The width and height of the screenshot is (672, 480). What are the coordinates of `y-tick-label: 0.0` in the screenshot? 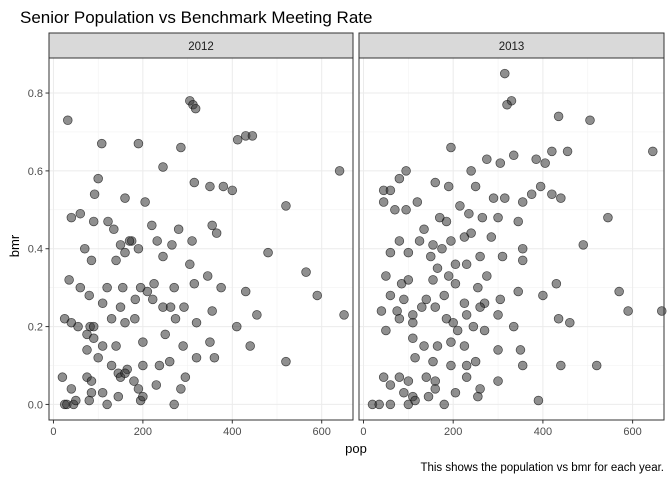 It's located at (35, 405).